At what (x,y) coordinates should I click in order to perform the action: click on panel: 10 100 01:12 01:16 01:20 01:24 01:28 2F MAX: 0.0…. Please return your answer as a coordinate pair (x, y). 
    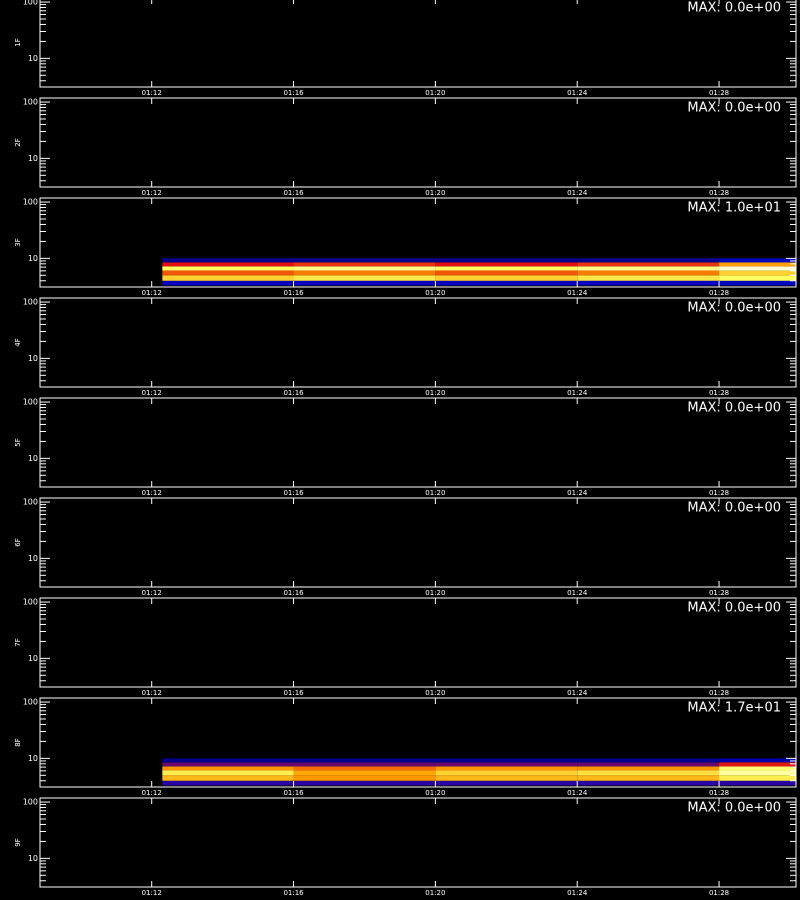
    Looking at the image, I should click on (405, 147).